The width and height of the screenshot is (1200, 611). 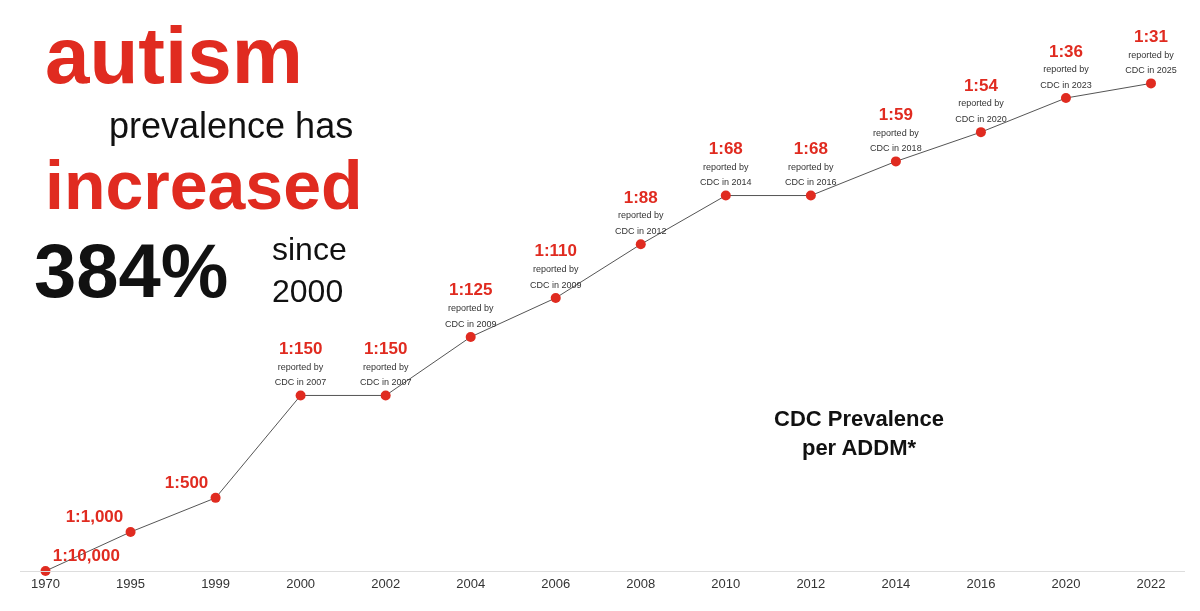 What do you see at coordinates (859, 433) in the screenshot?
I see `annotation: CDC Prevalence per ADDM*` at bounding box center [859, 433].